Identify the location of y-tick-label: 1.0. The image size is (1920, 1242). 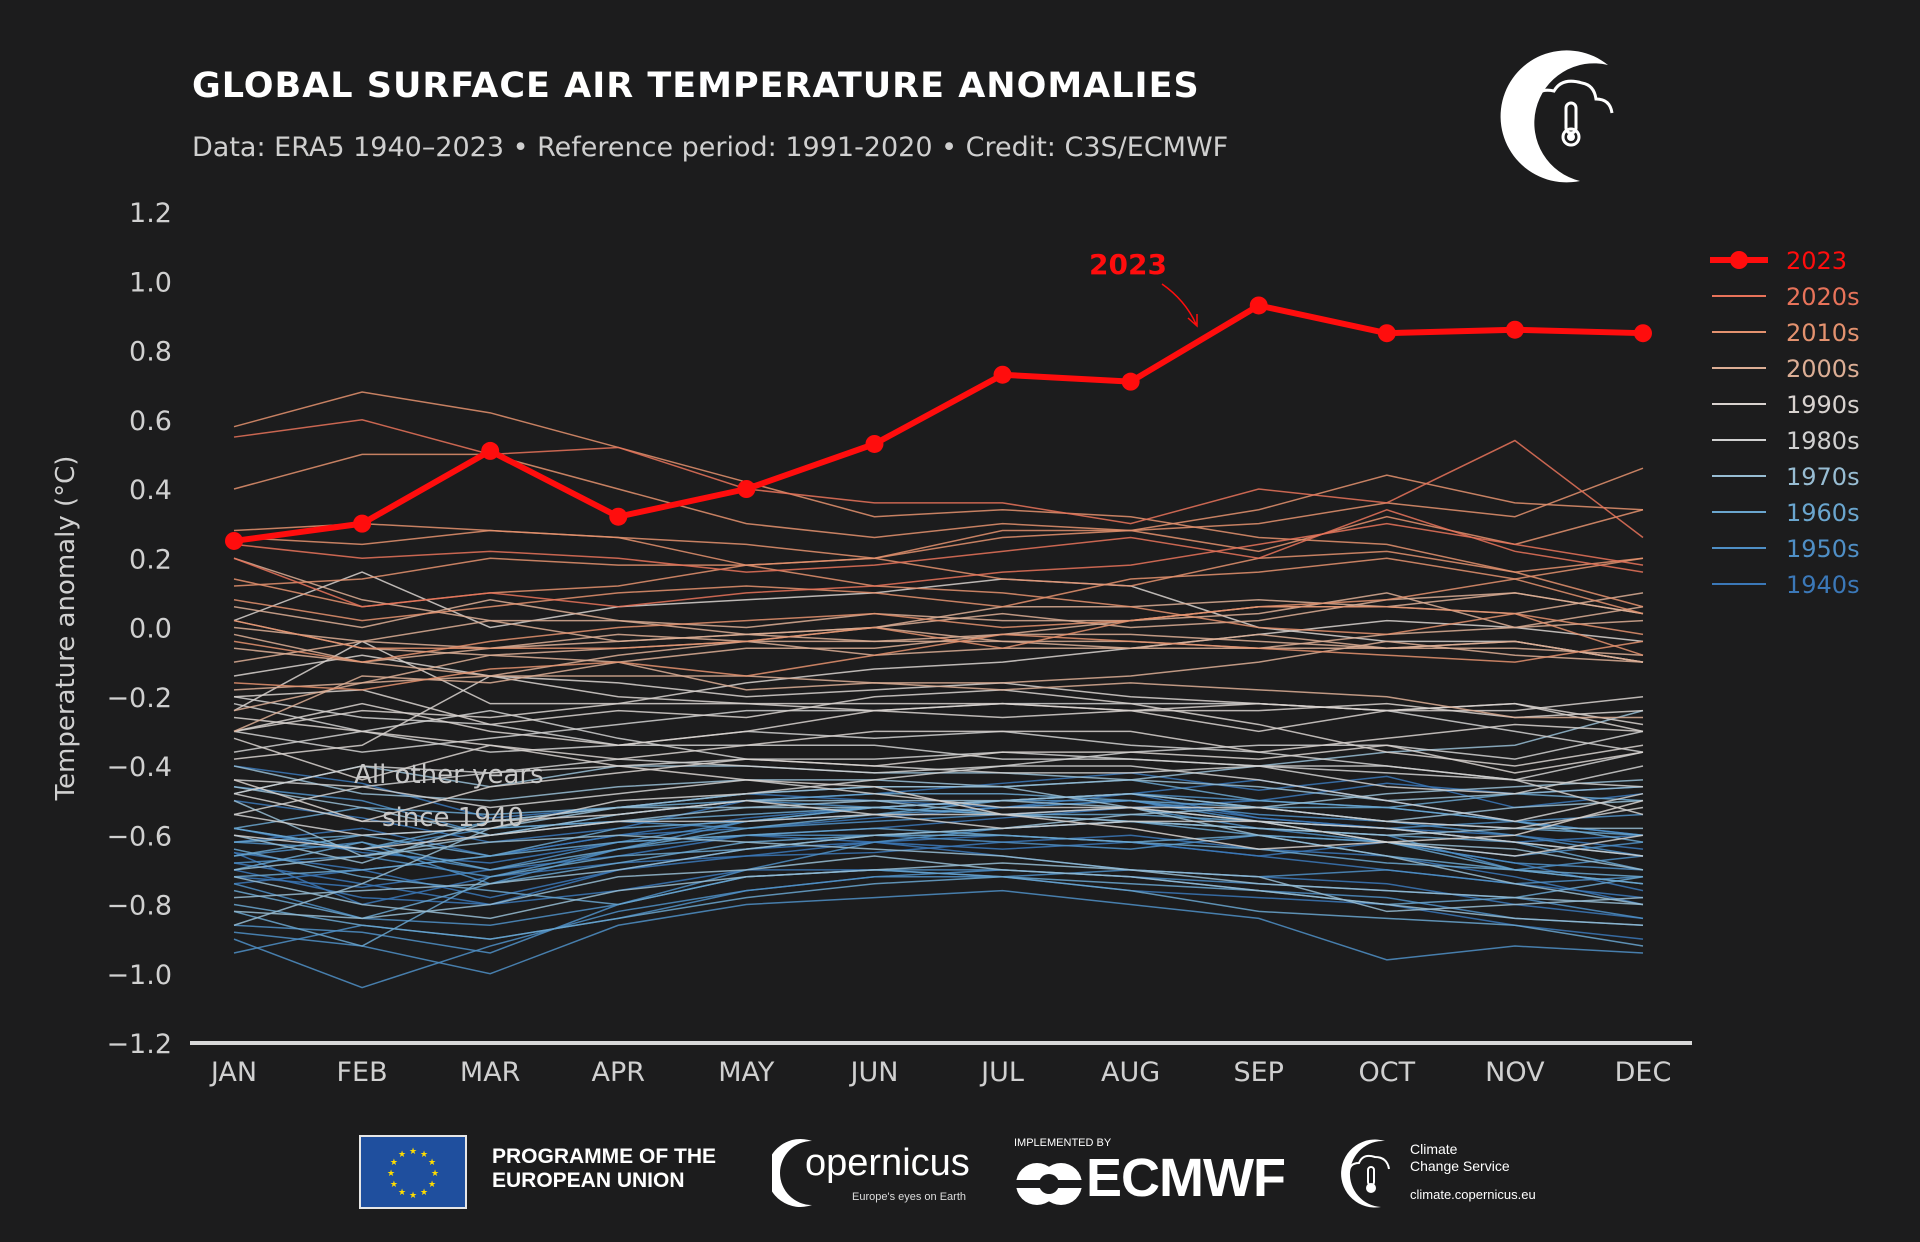
(150, 282).